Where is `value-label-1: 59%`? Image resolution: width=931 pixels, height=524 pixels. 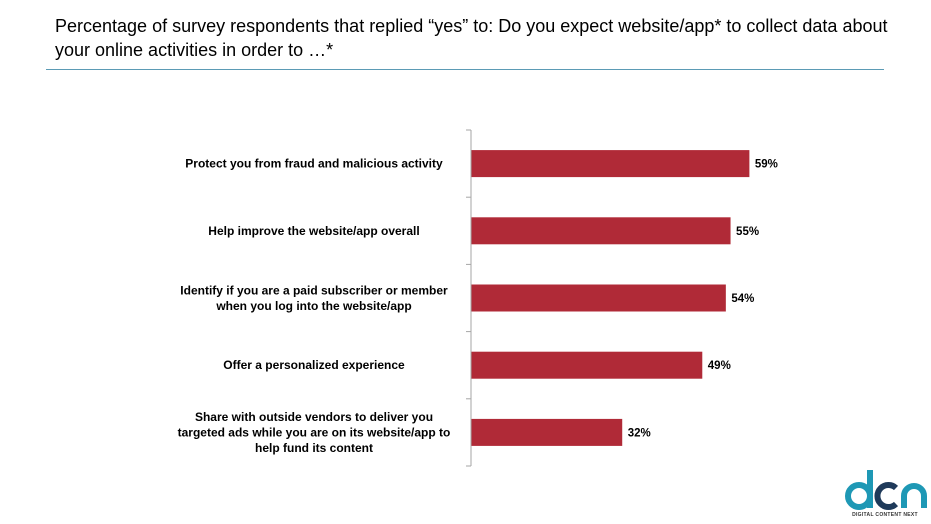 value-label-1: 59% is located at coordinates (766, 165).